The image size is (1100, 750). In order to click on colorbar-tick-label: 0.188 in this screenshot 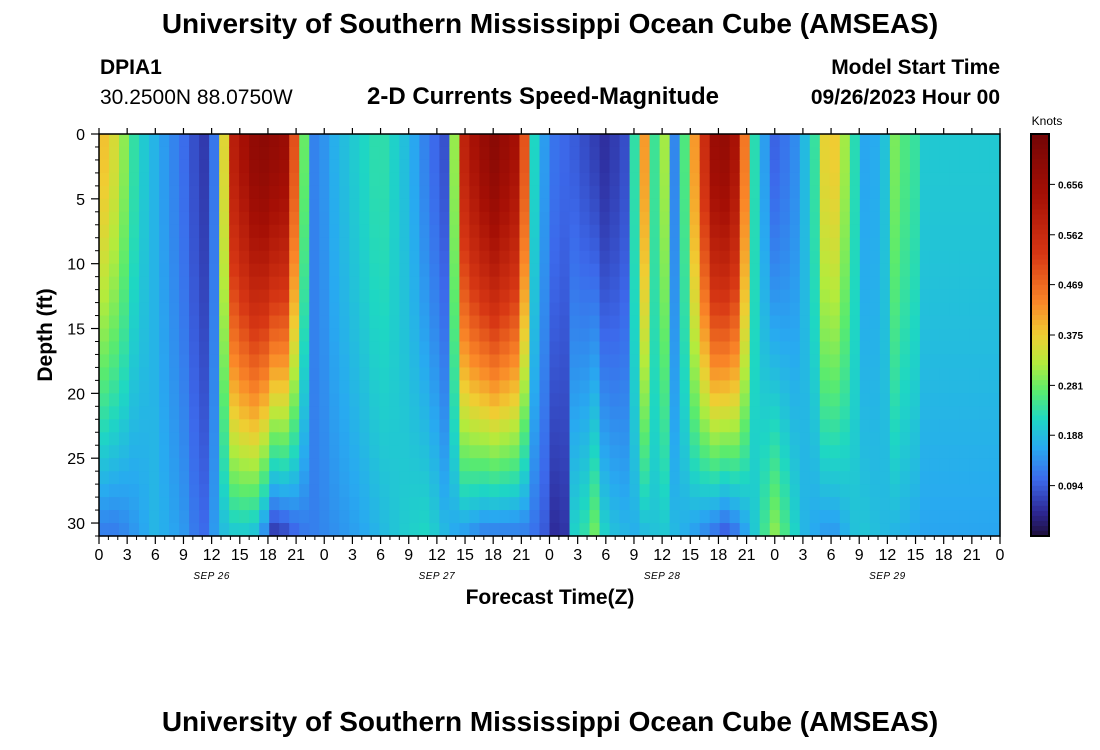, I will do `click(1070, 436)`.